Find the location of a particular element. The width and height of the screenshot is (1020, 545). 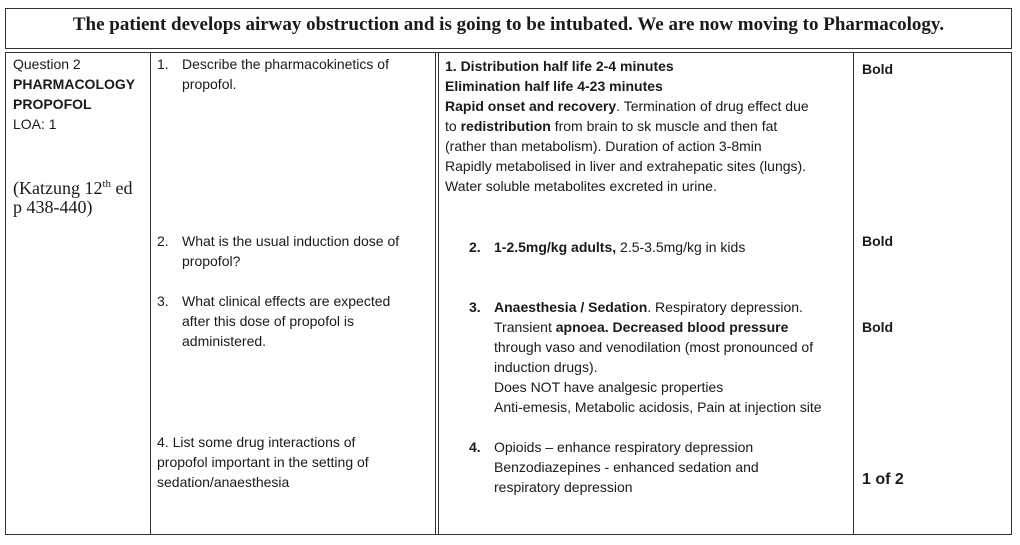

answer-number: 4. is located at coordinates (475, 447).